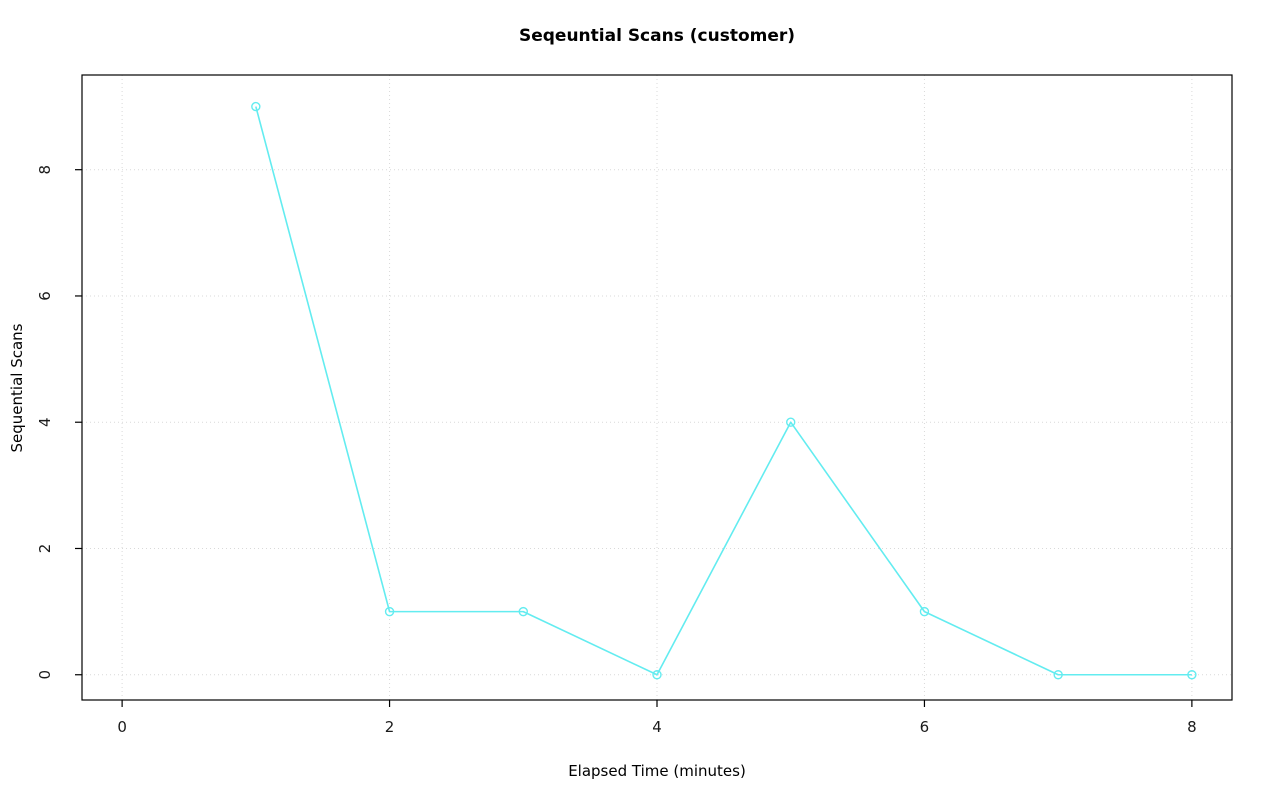 This screenshot has height=801, width=1280. Describe the element at coordinates (657, 727) in the screenshot. I see `x-tick-label: 4` at that location.